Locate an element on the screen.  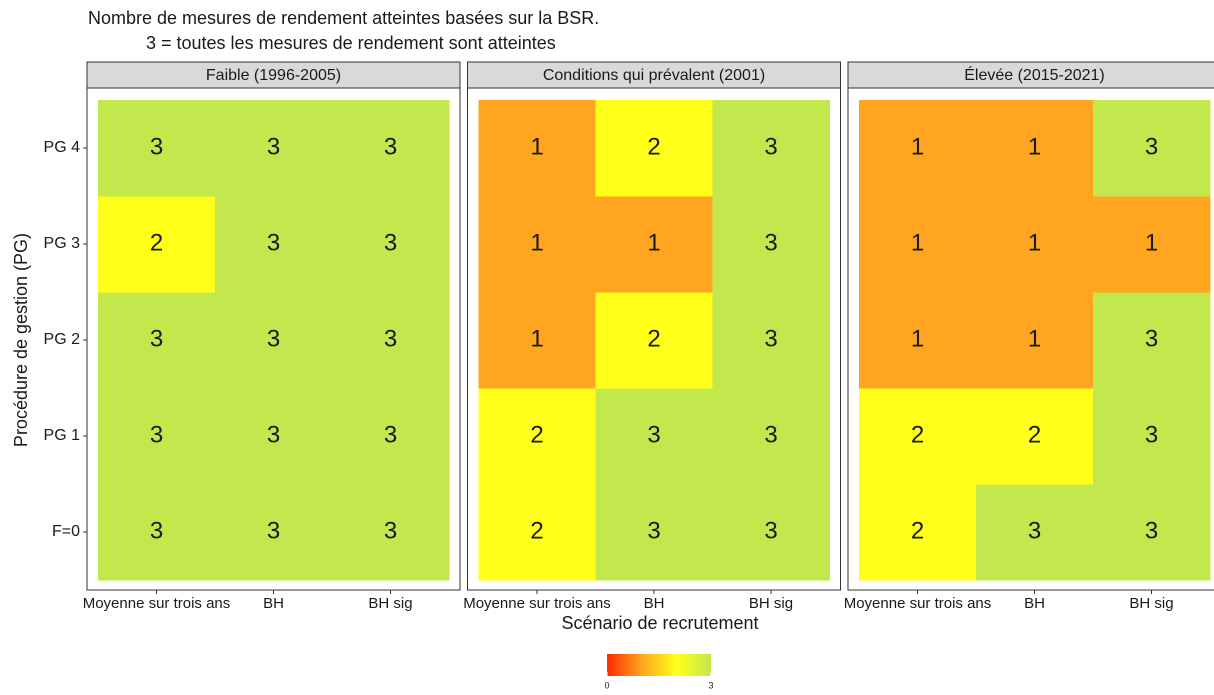
colorbar-tick-label: 0 is located at coordinates (606, 685).